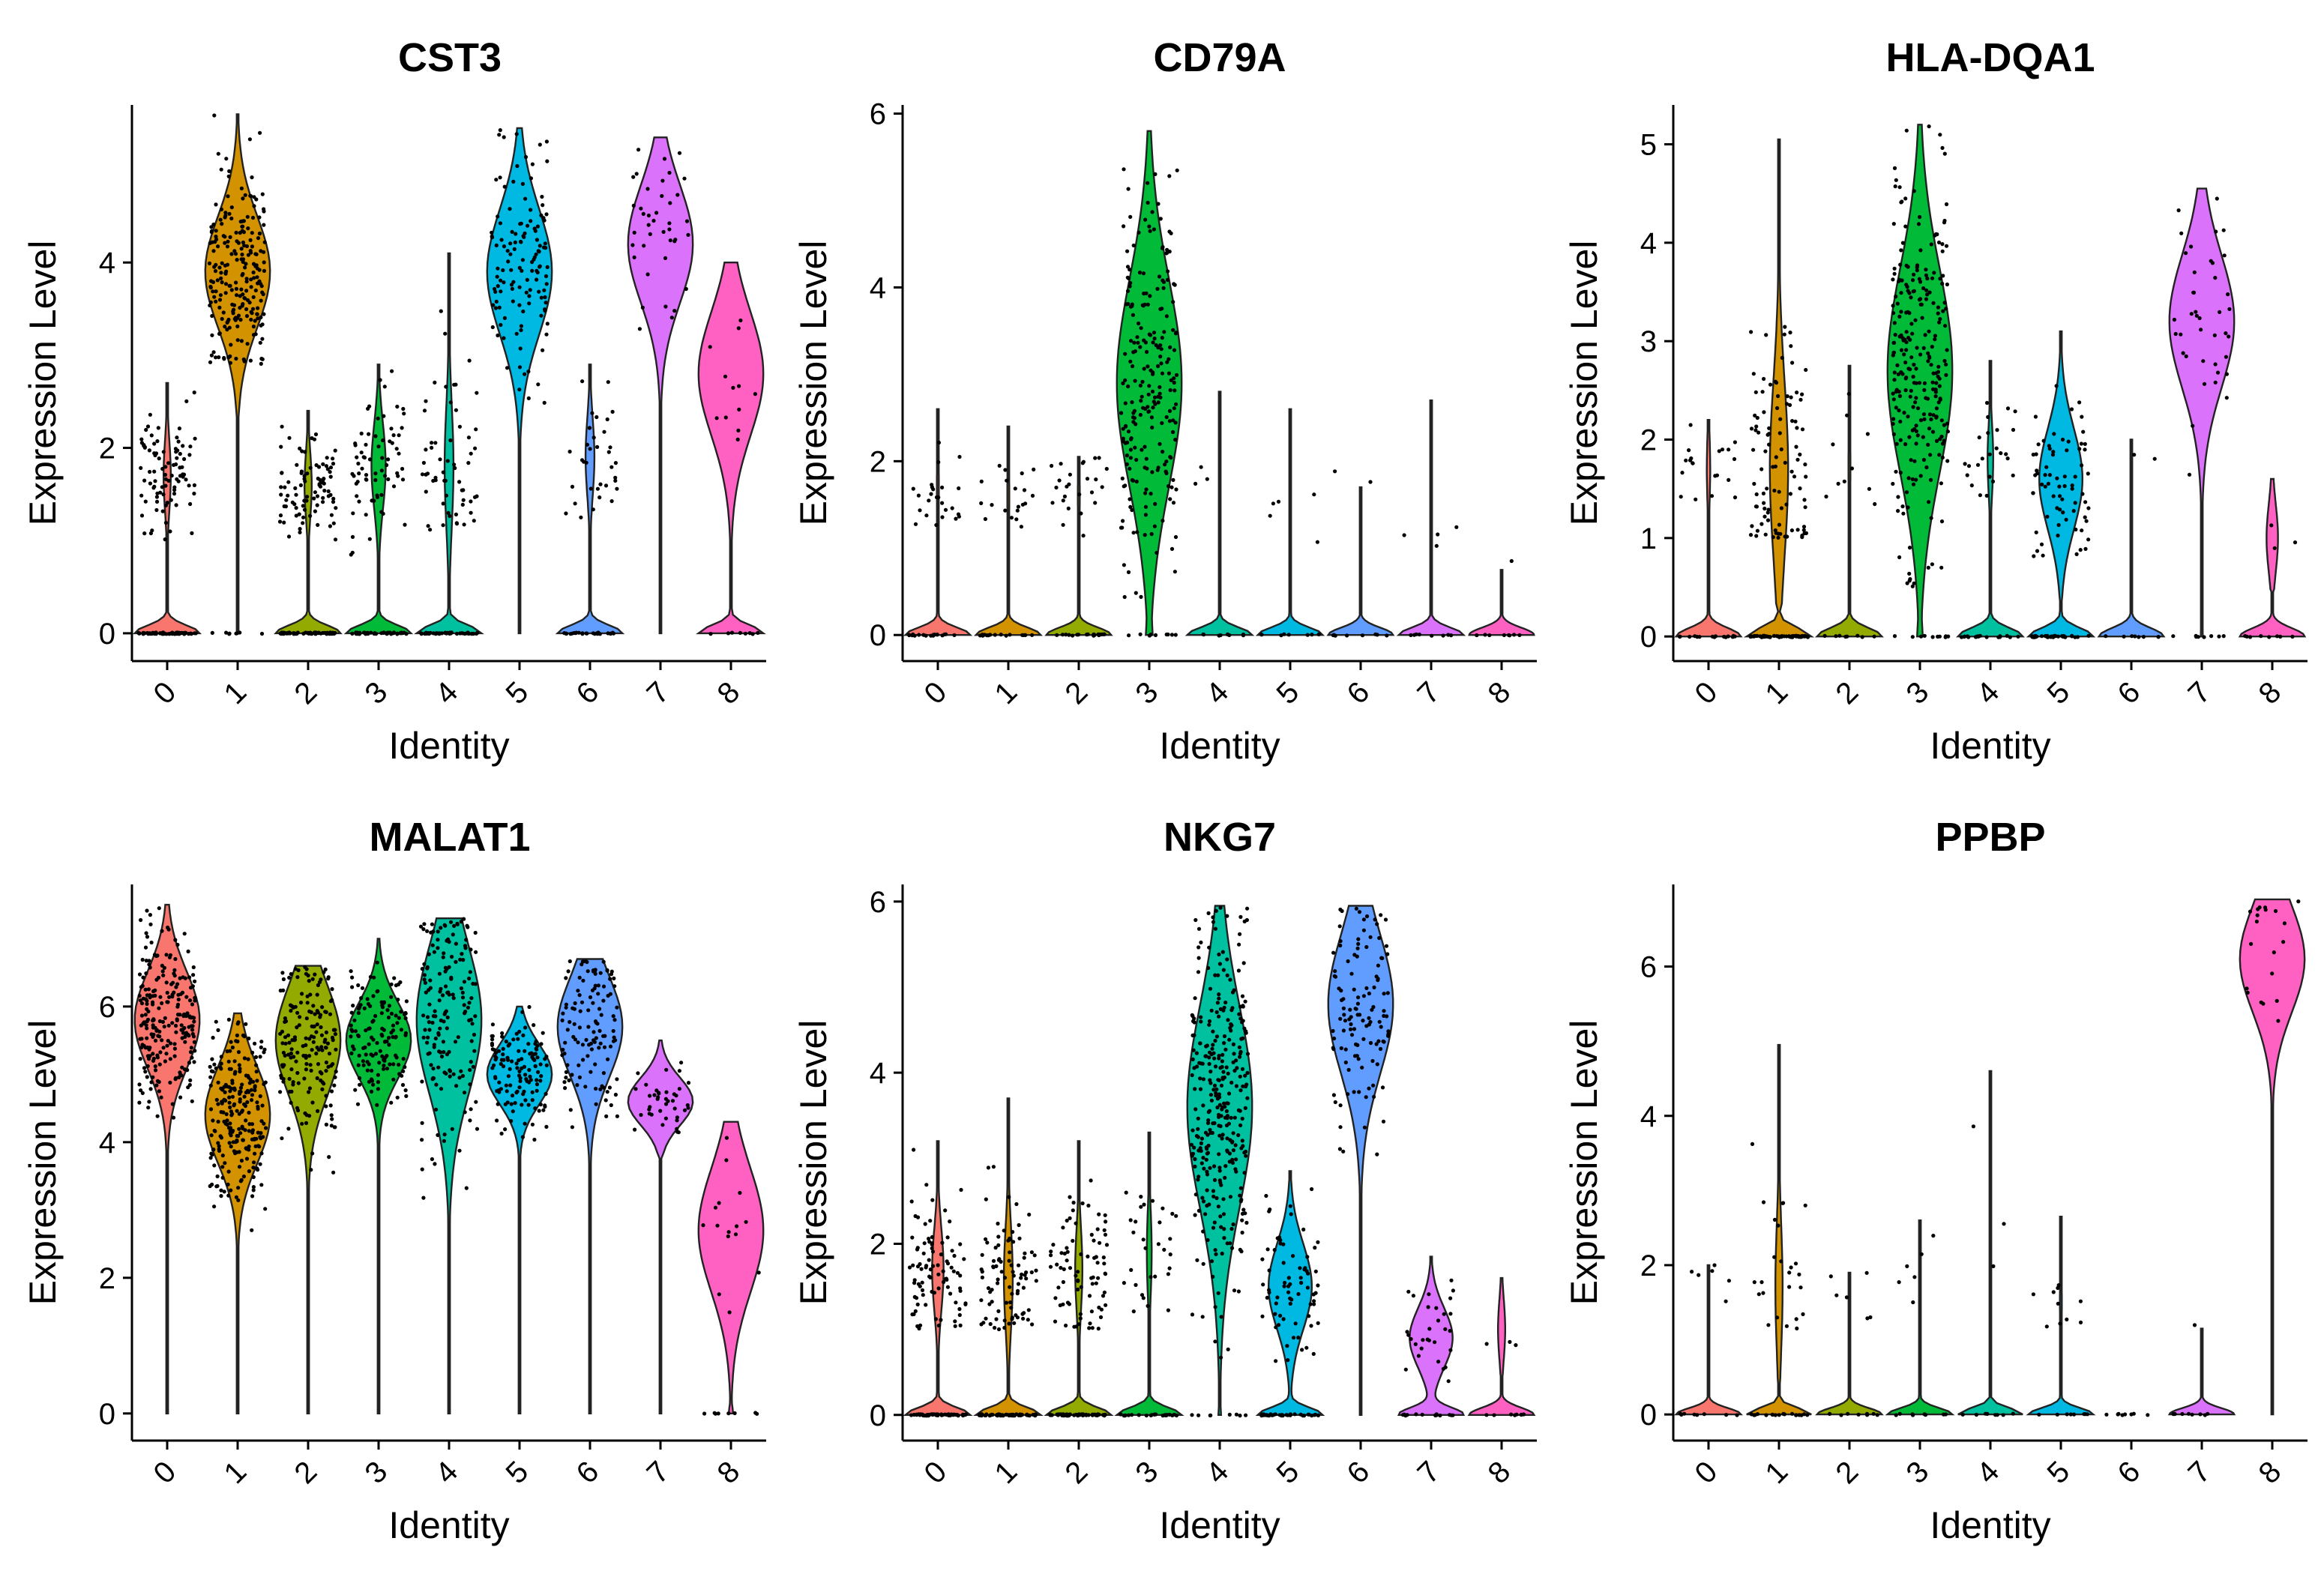 This screenshot has height=1574, width=2324. Describe the element at coordinates (107, 1278) in the screenshot. I see `y-tick-label: 2` at that location.